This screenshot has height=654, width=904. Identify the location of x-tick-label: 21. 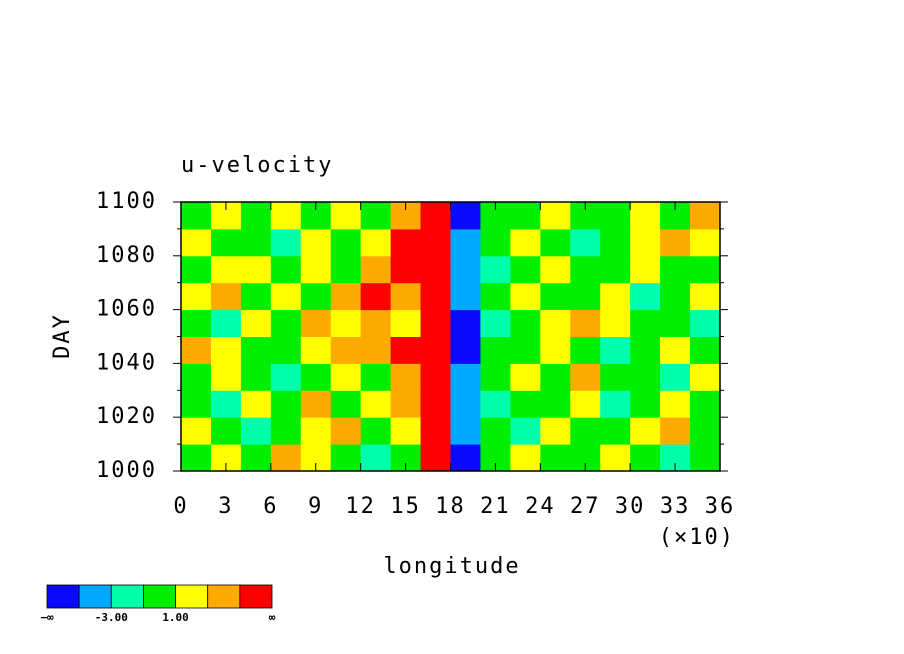
(495, 506).